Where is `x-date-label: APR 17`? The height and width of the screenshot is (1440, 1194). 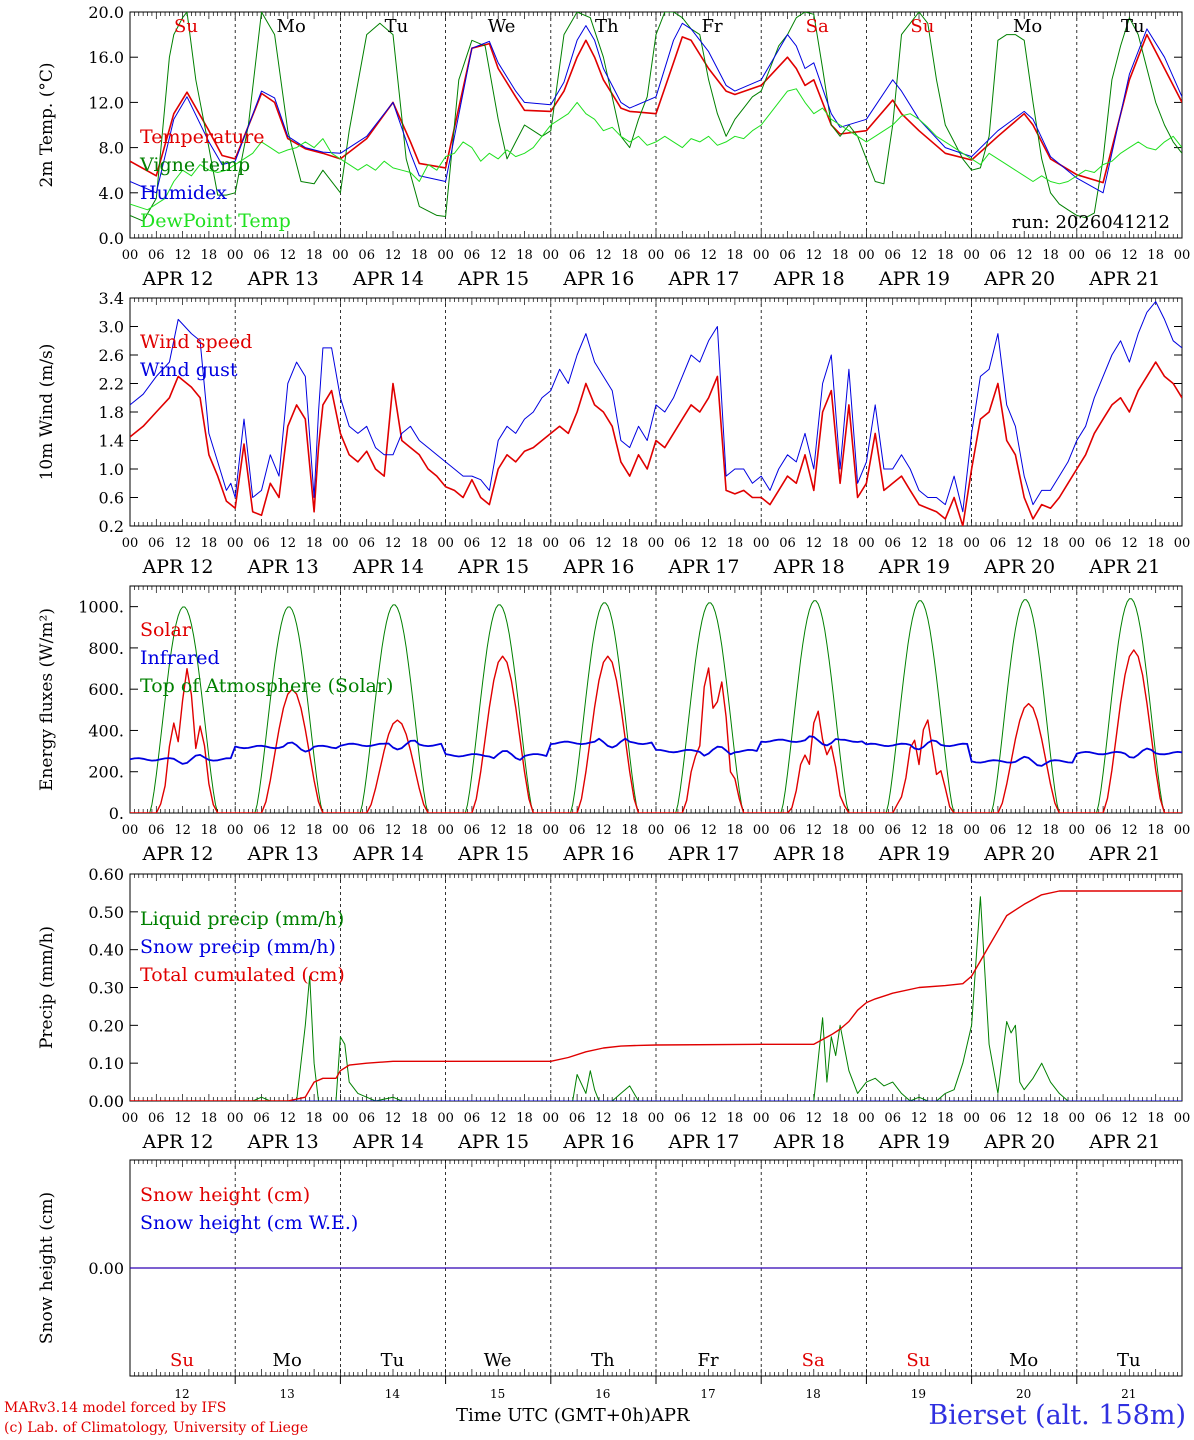
x-date-label: APR 17 is located at coordinates (703, 279).